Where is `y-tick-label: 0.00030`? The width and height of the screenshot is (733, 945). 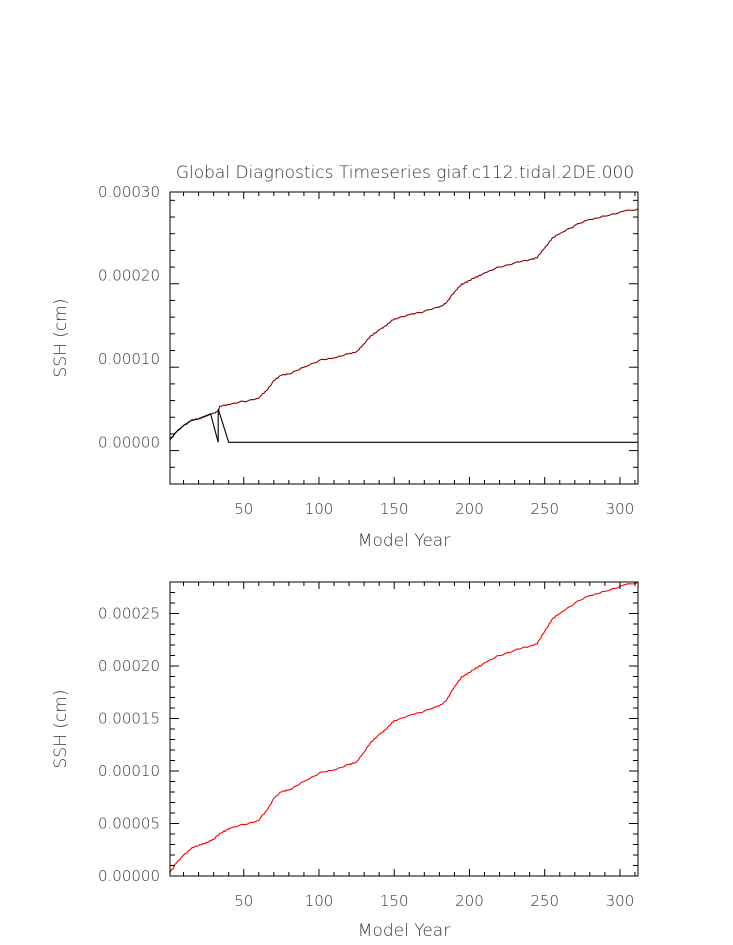
y-tick-label: 0.00030 is located at coordinates (129, 192).